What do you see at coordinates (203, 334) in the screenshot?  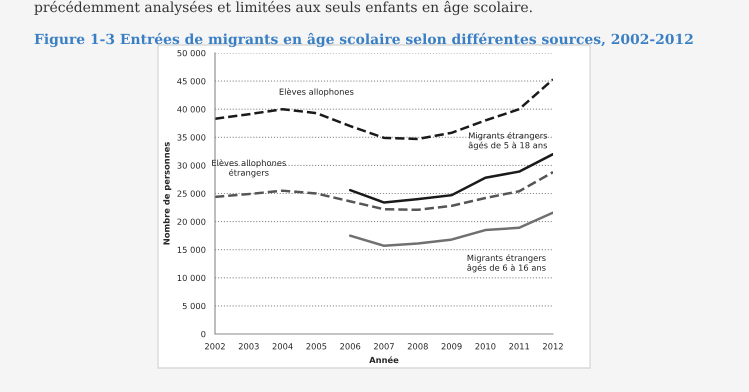 I see `y-tick-label: 0` at bounding box center [203, 334].